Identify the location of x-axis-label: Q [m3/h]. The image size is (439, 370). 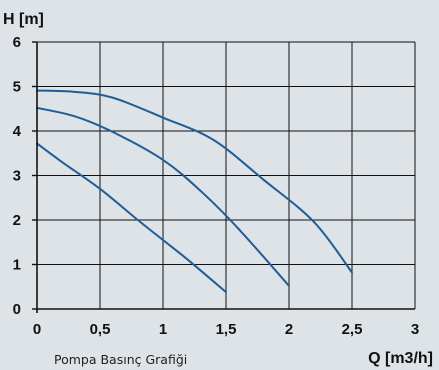
(400, 358).